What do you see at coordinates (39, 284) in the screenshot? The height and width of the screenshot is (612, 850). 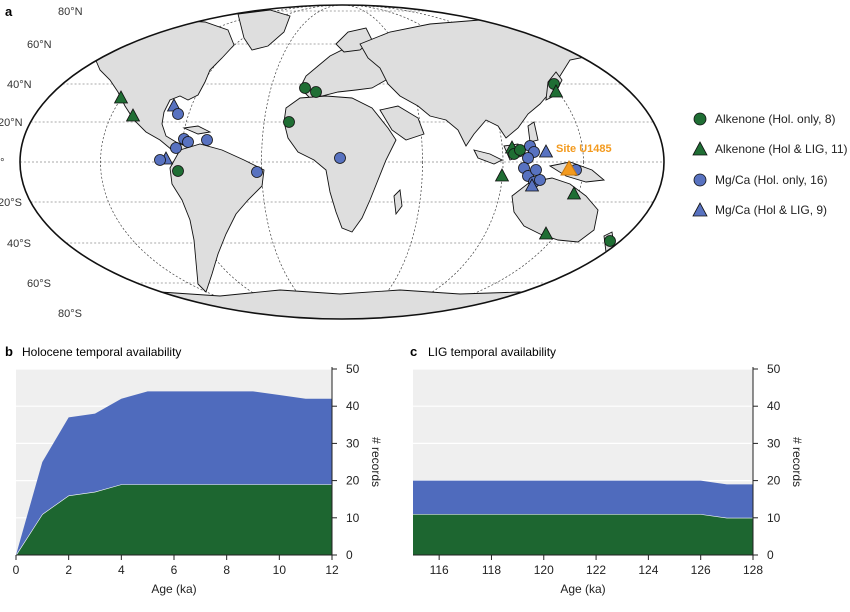 I see `latitude-label: 60°S` at bounding box center [39, 284].